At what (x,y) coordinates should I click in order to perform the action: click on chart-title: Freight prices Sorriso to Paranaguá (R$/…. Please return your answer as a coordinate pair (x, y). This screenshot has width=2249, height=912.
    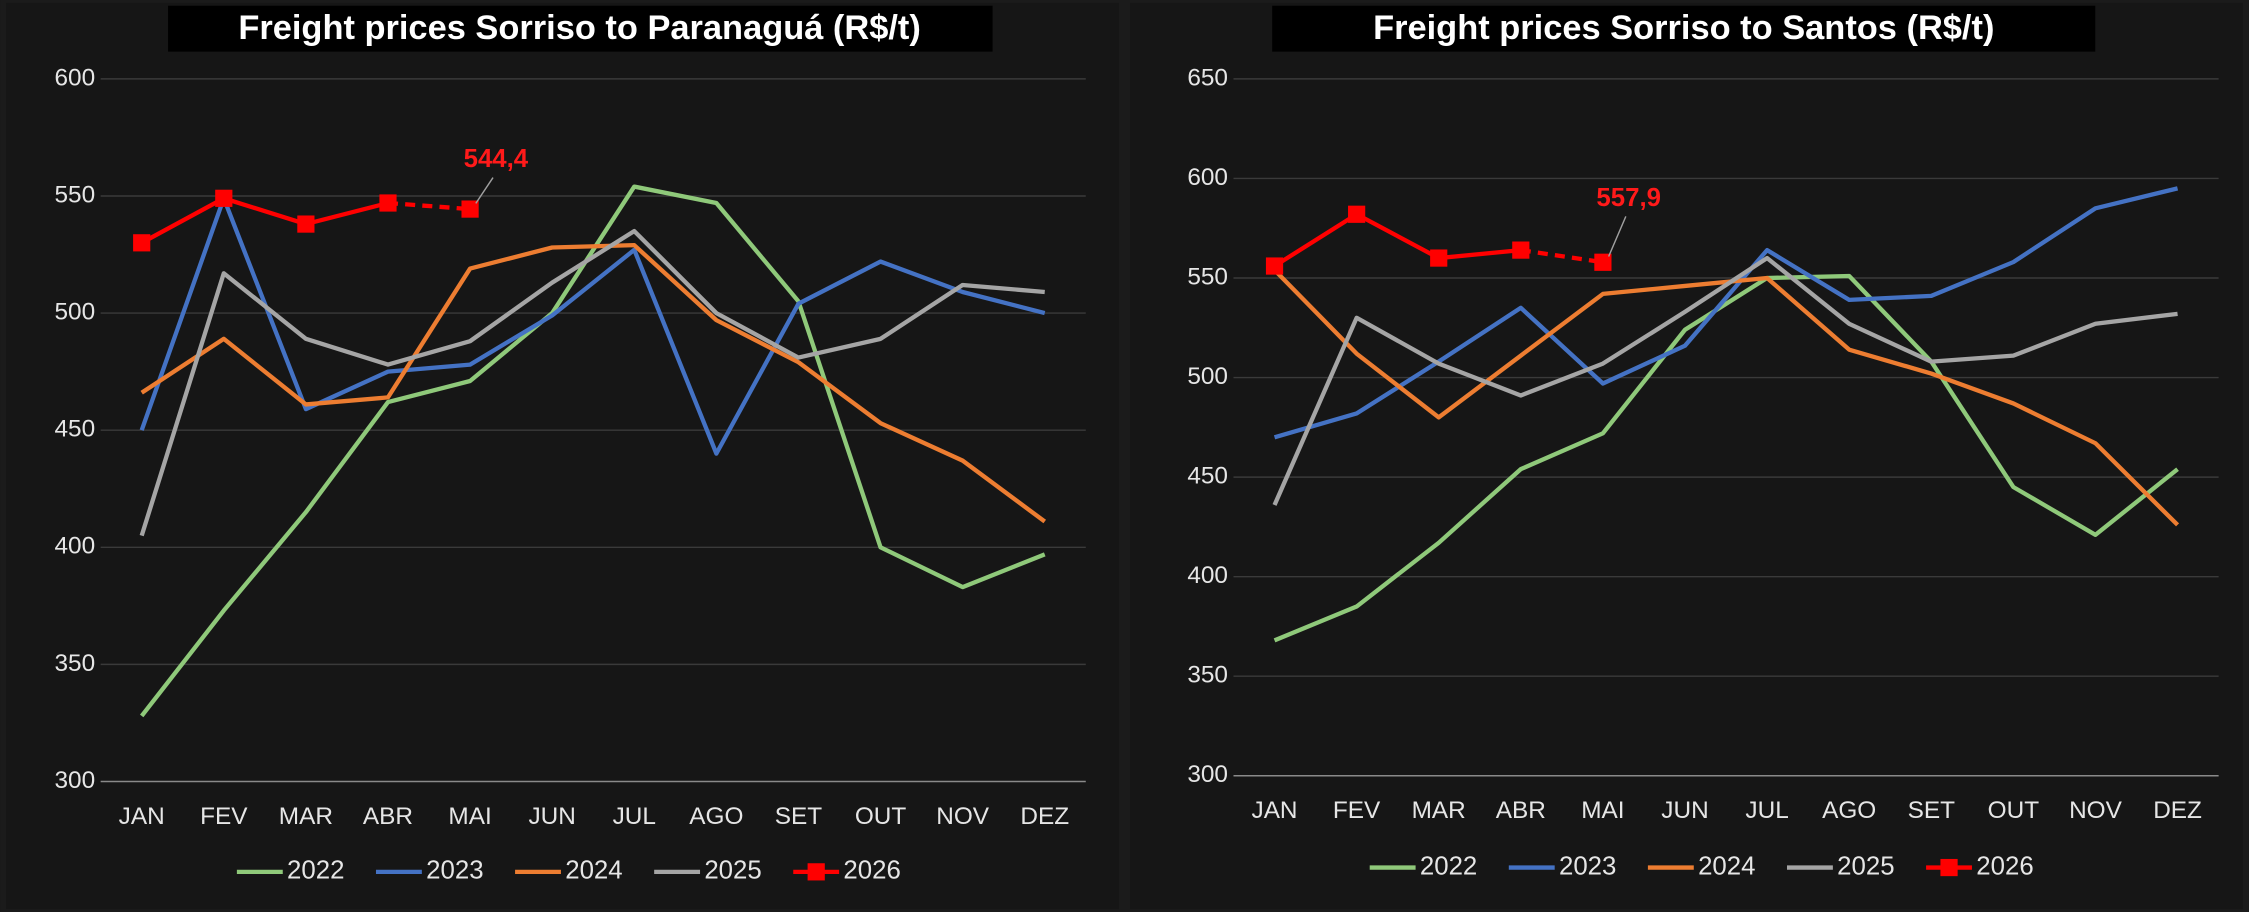
    Looking at the image, I should click on (579, 28).